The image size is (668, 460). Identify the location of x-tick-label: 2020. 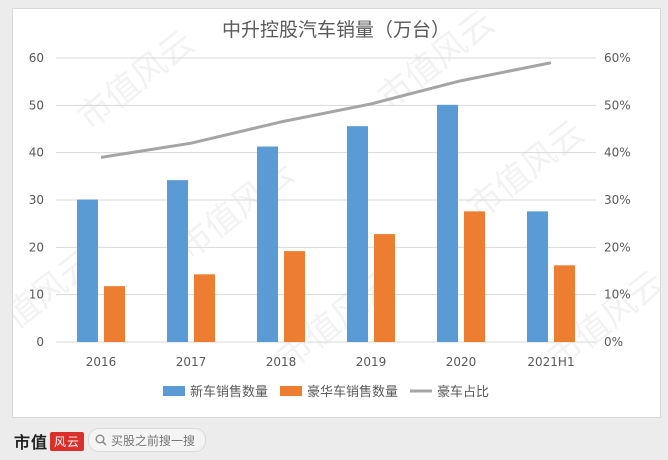
(461, 362).